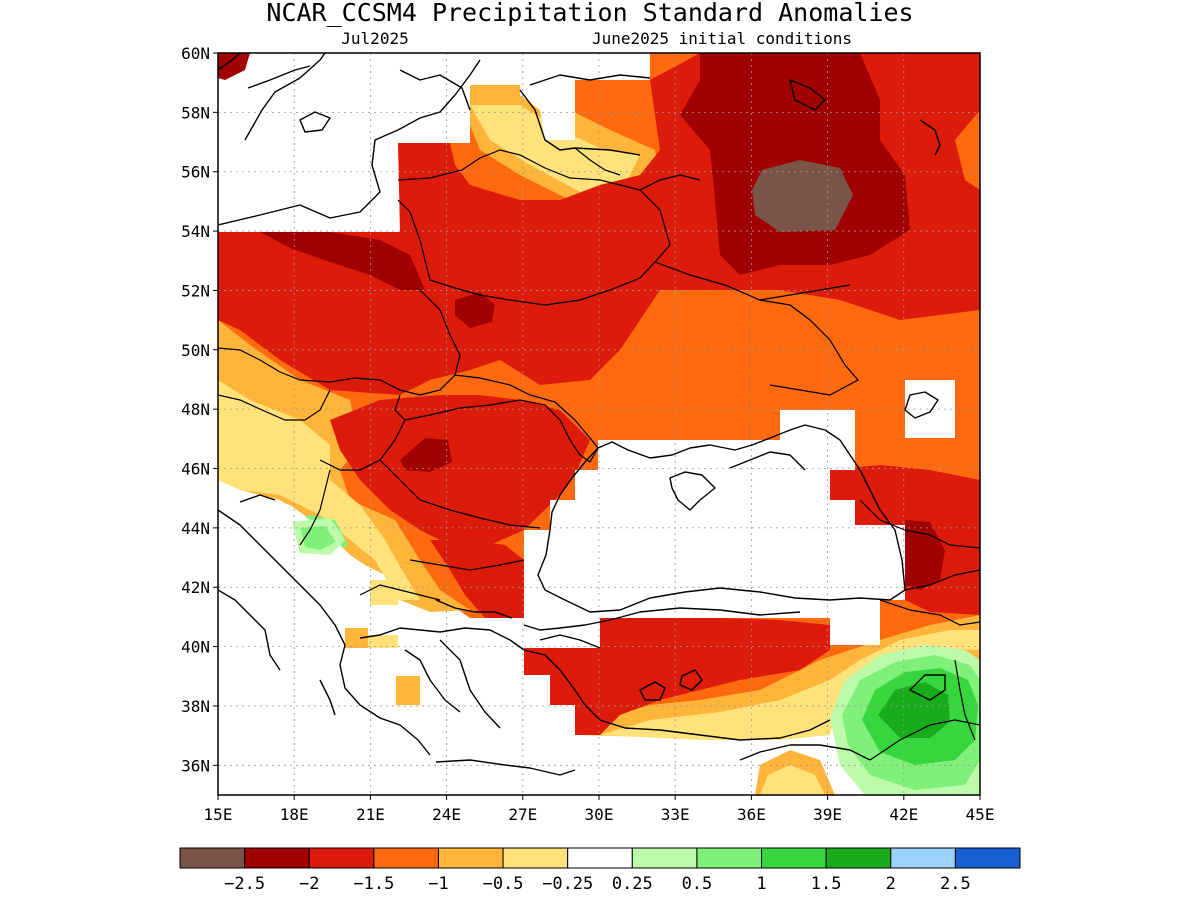  What do you see at coordinates (802, 196) in the screenshot?
I see `anomaly-field-brown` at bounding box center [802, 196].